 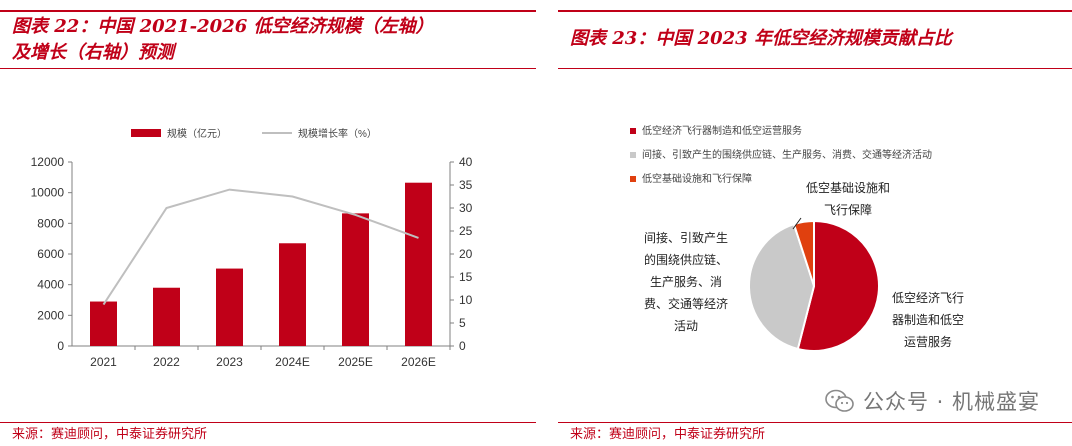 I want to click on legend: 规模（亿元） 规模增长率（%）, so click(x=254, y=133).